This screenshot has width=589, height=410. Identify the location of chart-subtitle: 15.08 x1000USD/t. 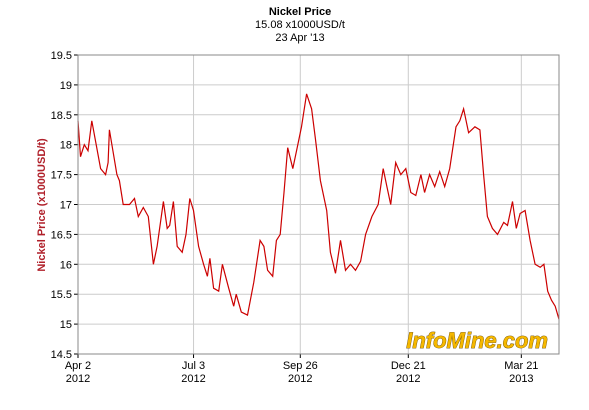
(300, 25).